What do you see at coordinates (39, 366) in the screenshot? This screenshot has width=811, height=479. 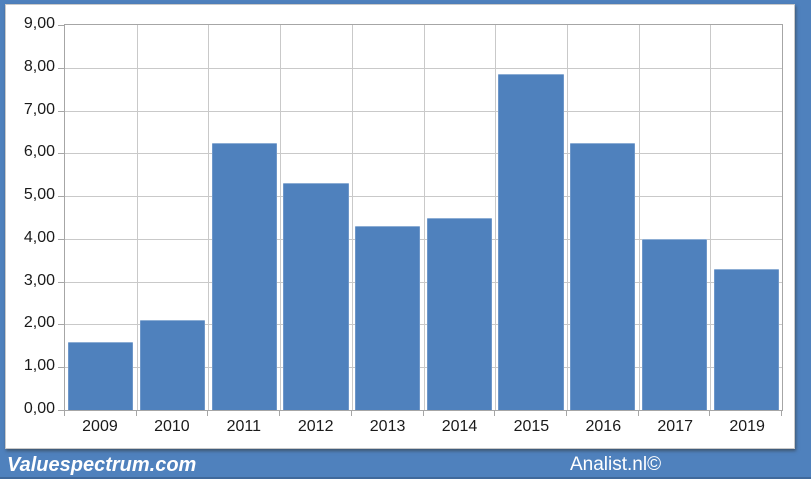 I see `y-axis-tick-label: 1,00` at bounding box center [39, 366].